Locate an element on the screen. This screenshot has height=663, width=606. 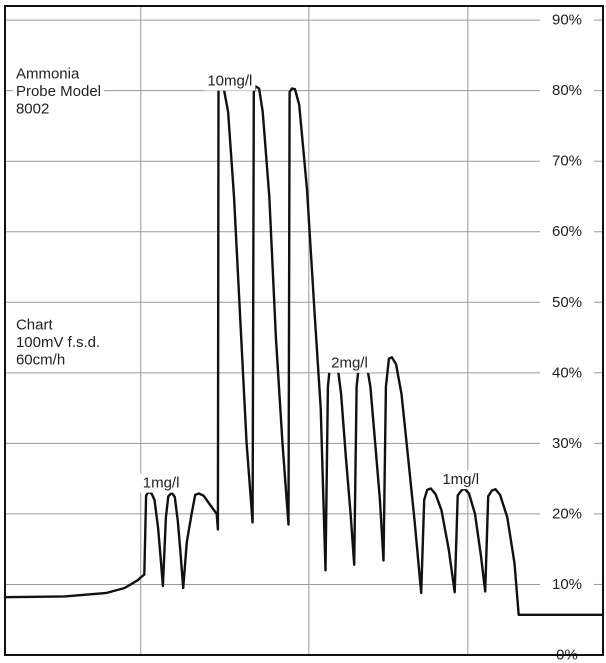
series-label: 2mg/l is located at coordinates (349, 363).